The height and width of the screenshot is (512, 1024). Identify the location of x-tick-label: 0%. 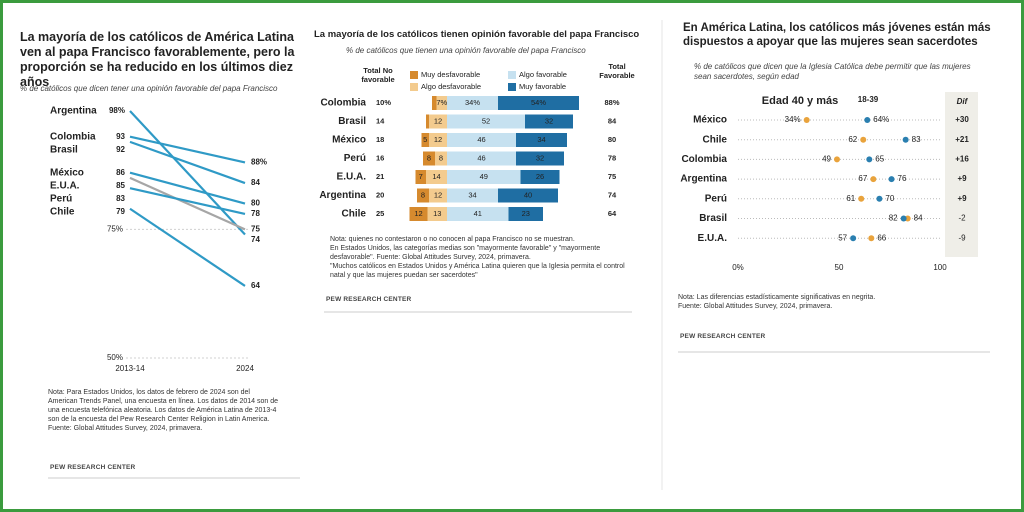
(738, 267).